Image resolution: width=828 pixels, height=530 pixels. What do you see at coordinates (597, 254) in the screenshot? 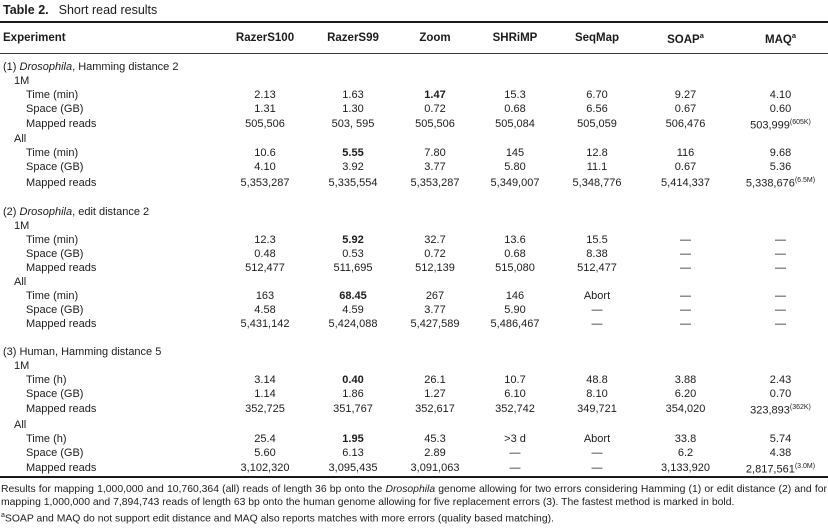
I see `data-cell: 8.38` at bounding box center [597, 254].